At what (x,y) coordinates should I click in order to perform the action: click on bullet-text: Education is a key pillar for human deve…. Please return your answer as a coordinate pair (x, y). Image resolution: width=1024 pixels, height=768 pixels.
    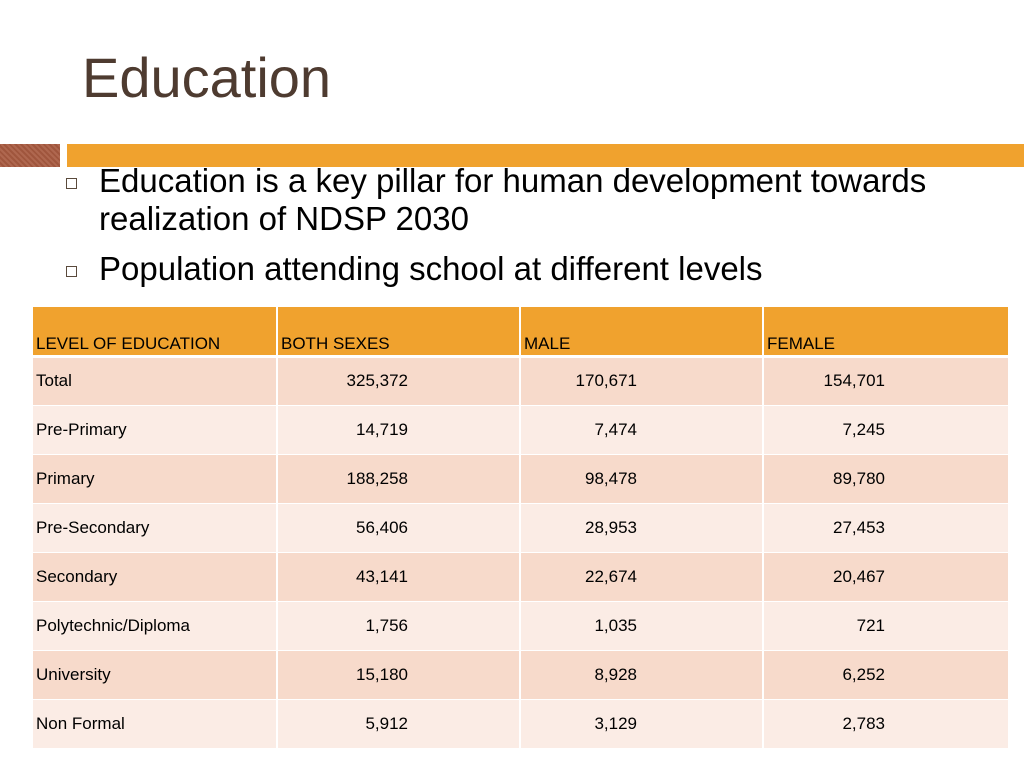
    Looking at the image, I should click on (513, 199).